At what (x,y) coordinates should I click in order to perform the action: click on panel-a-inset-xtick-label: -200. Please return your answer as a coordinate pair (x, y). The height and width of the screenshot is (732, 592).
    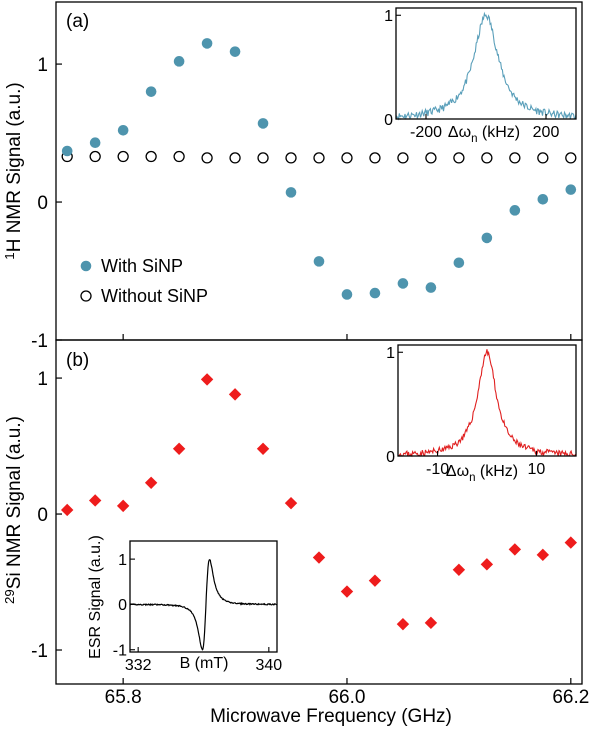
    Looking at the image, I should click on (426, 132).